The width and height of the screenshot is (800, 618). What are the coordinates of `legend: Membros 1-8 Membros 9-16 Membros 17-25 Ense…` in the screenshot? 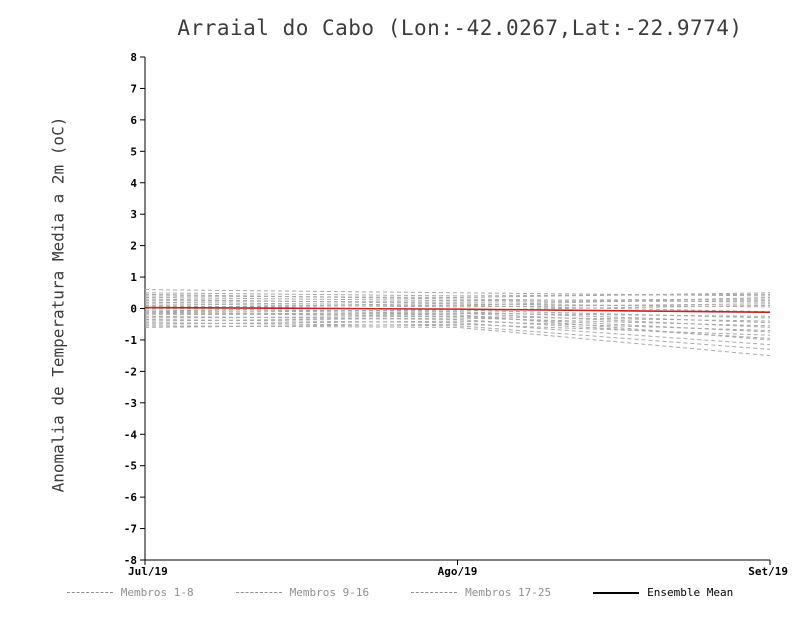 It's located at (400, 592).